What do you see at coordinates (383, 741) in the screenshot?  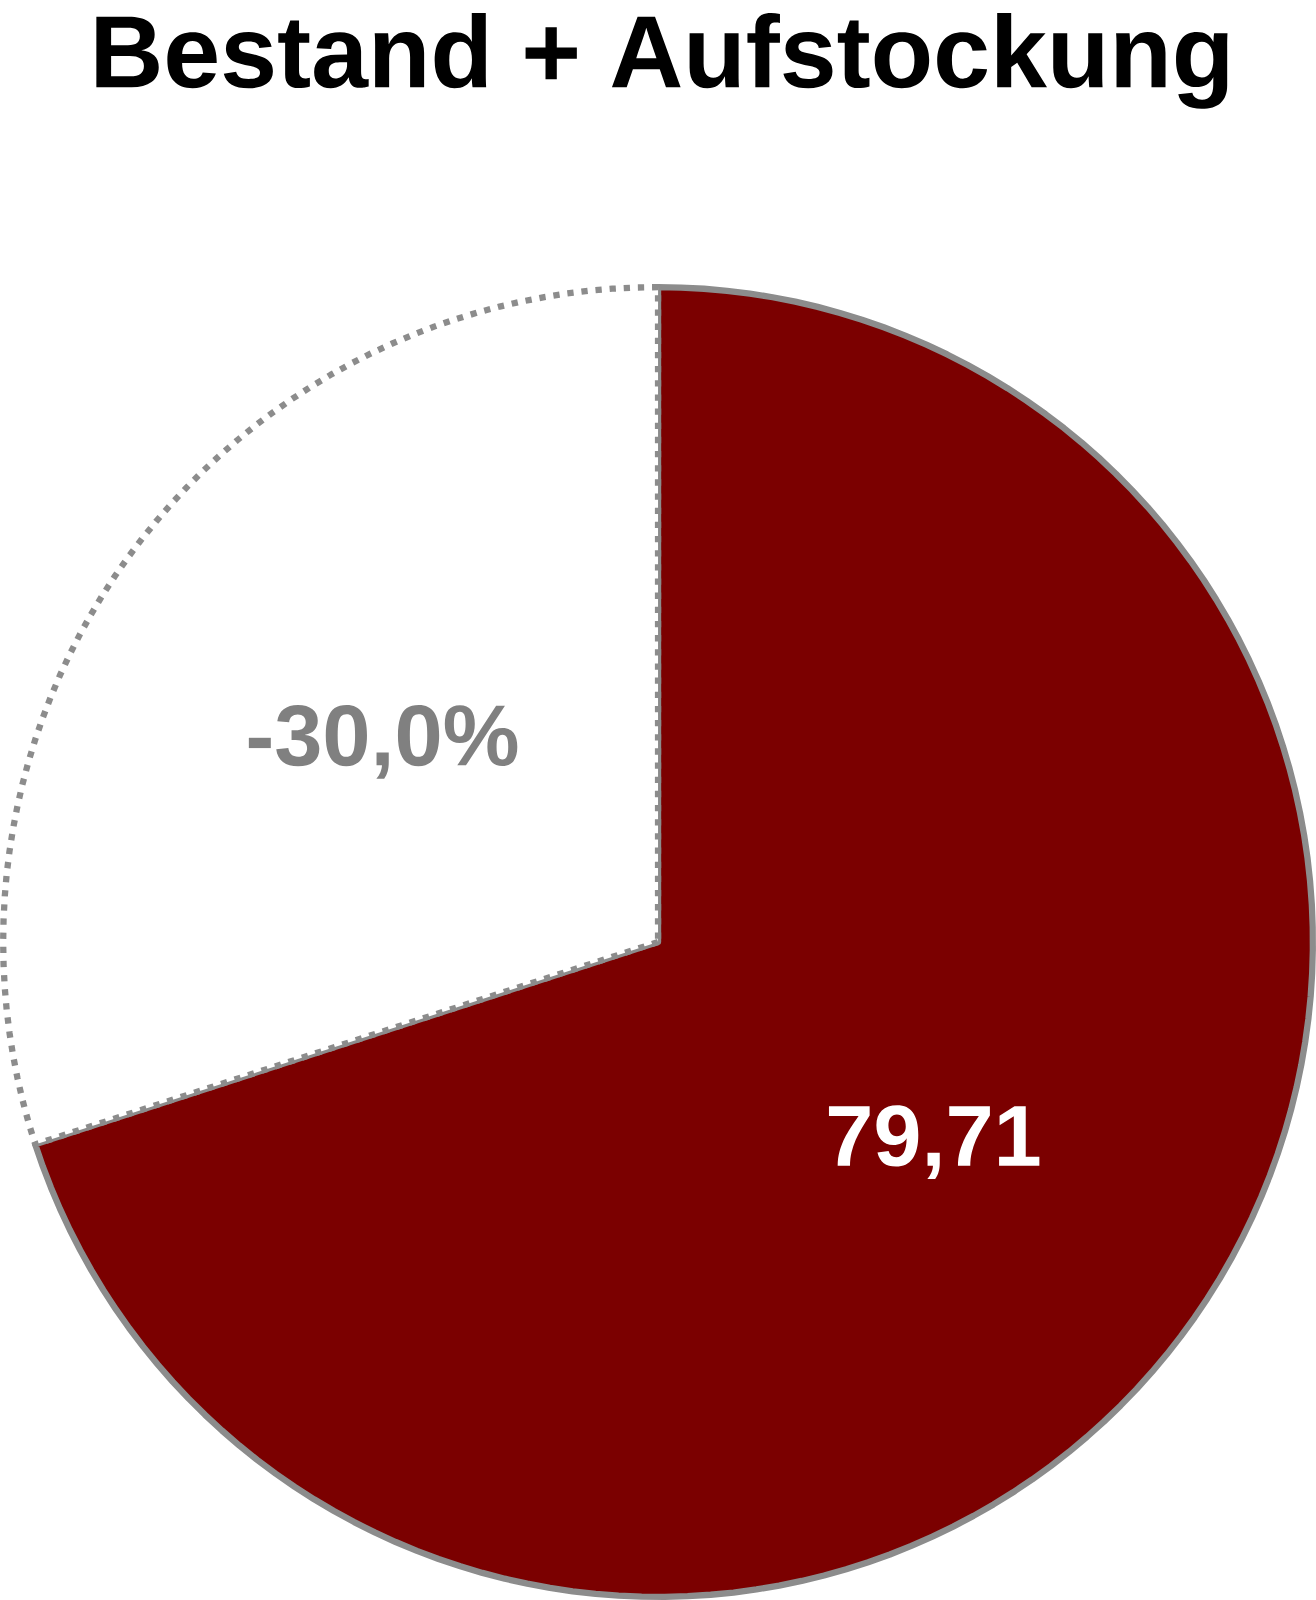 I see `text: -30,0%` at bounding box center [383, 741].